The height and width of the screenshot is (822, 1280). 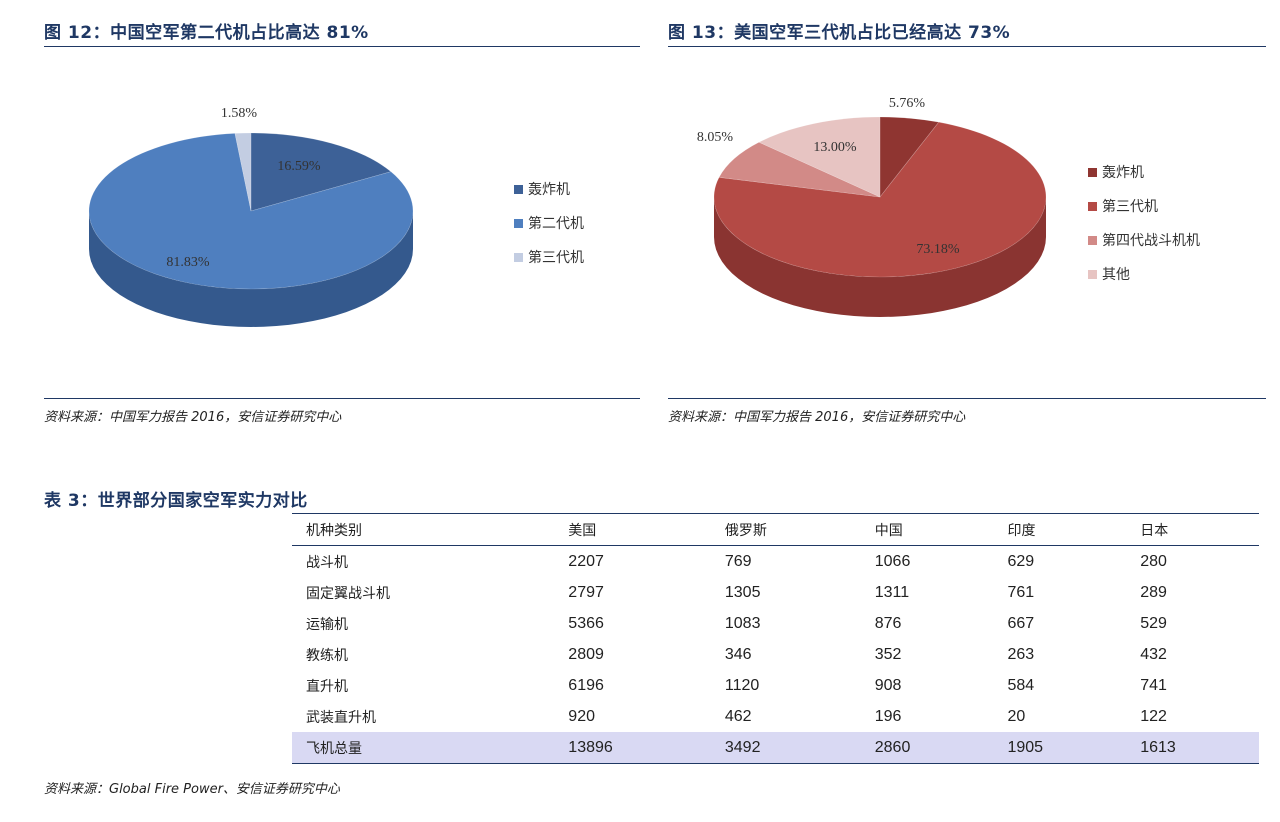 What do you see at coordinates (738, 561) in the screenshot?
I see `table-cell: 769` at bounding box center [738, 561].